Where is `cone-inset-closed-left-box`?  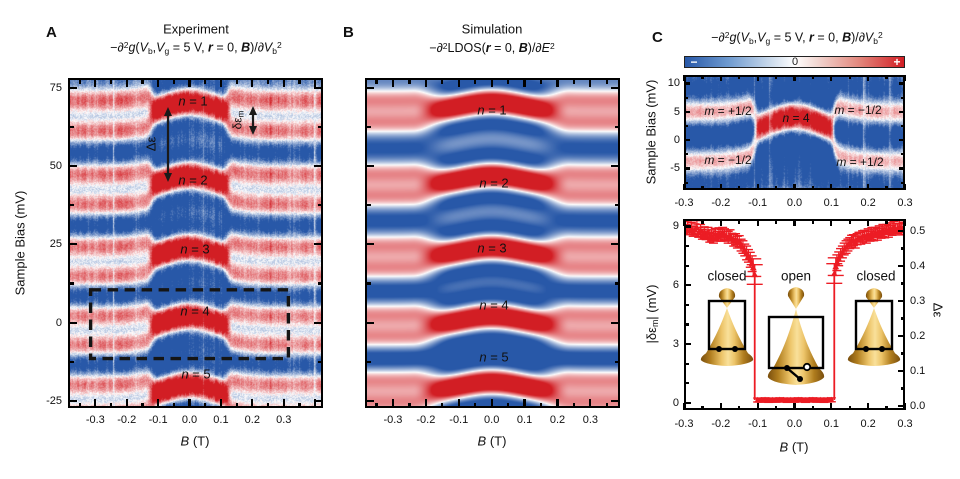
cone-inset-closed-left-box is located at coordinates (727, 325).